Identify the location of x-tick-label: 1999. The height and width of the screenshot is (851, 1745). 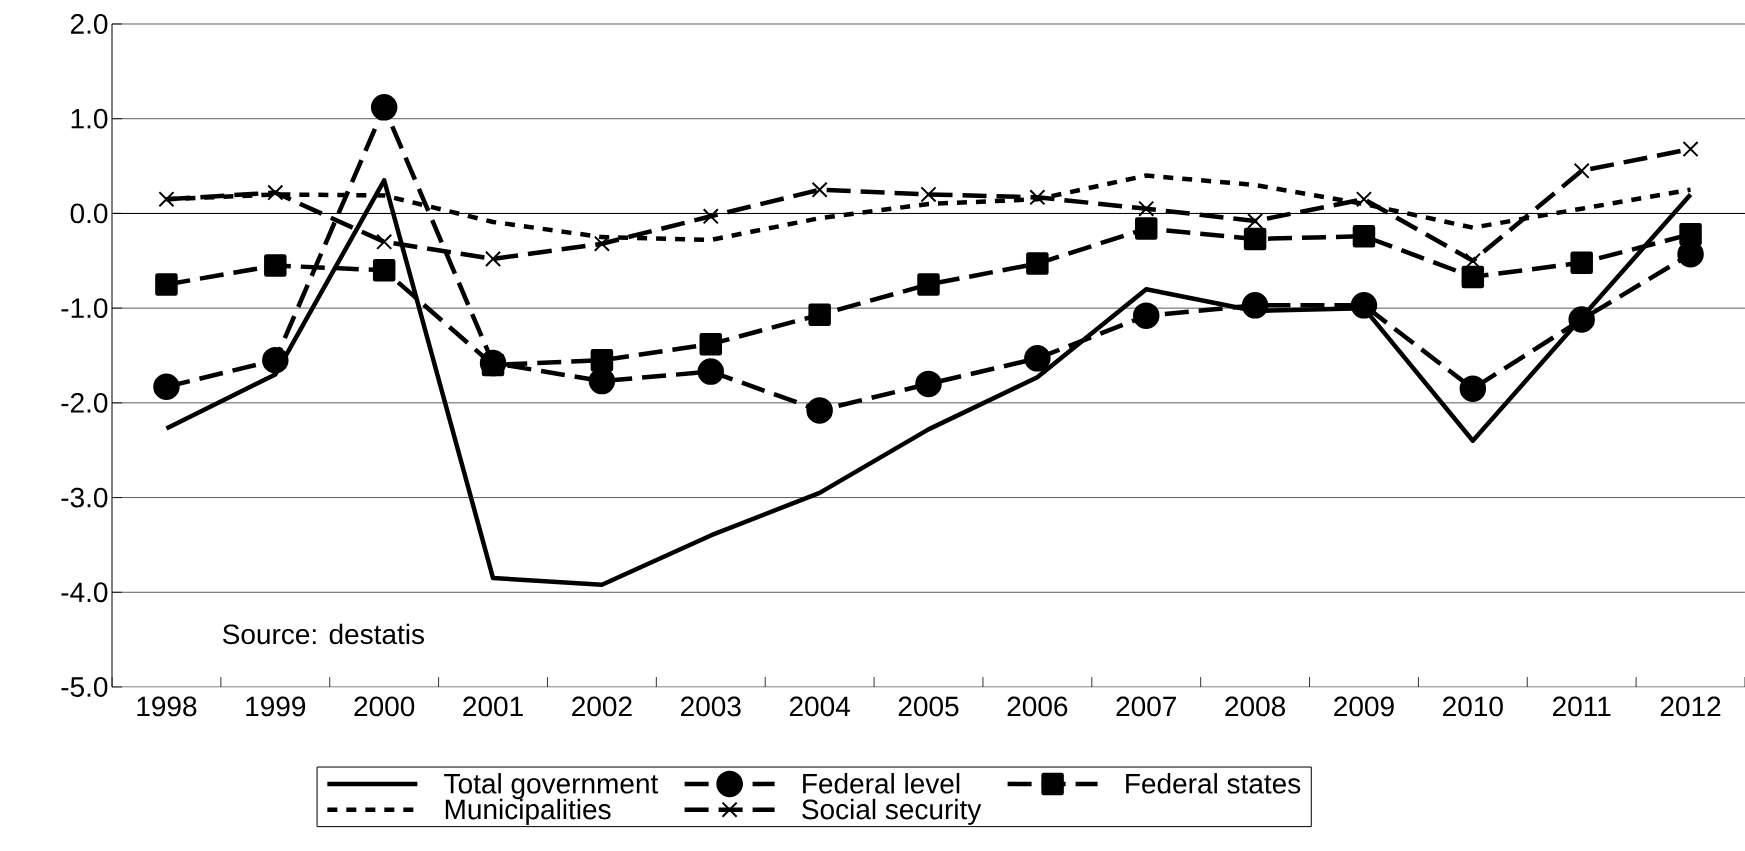
(276, 706).